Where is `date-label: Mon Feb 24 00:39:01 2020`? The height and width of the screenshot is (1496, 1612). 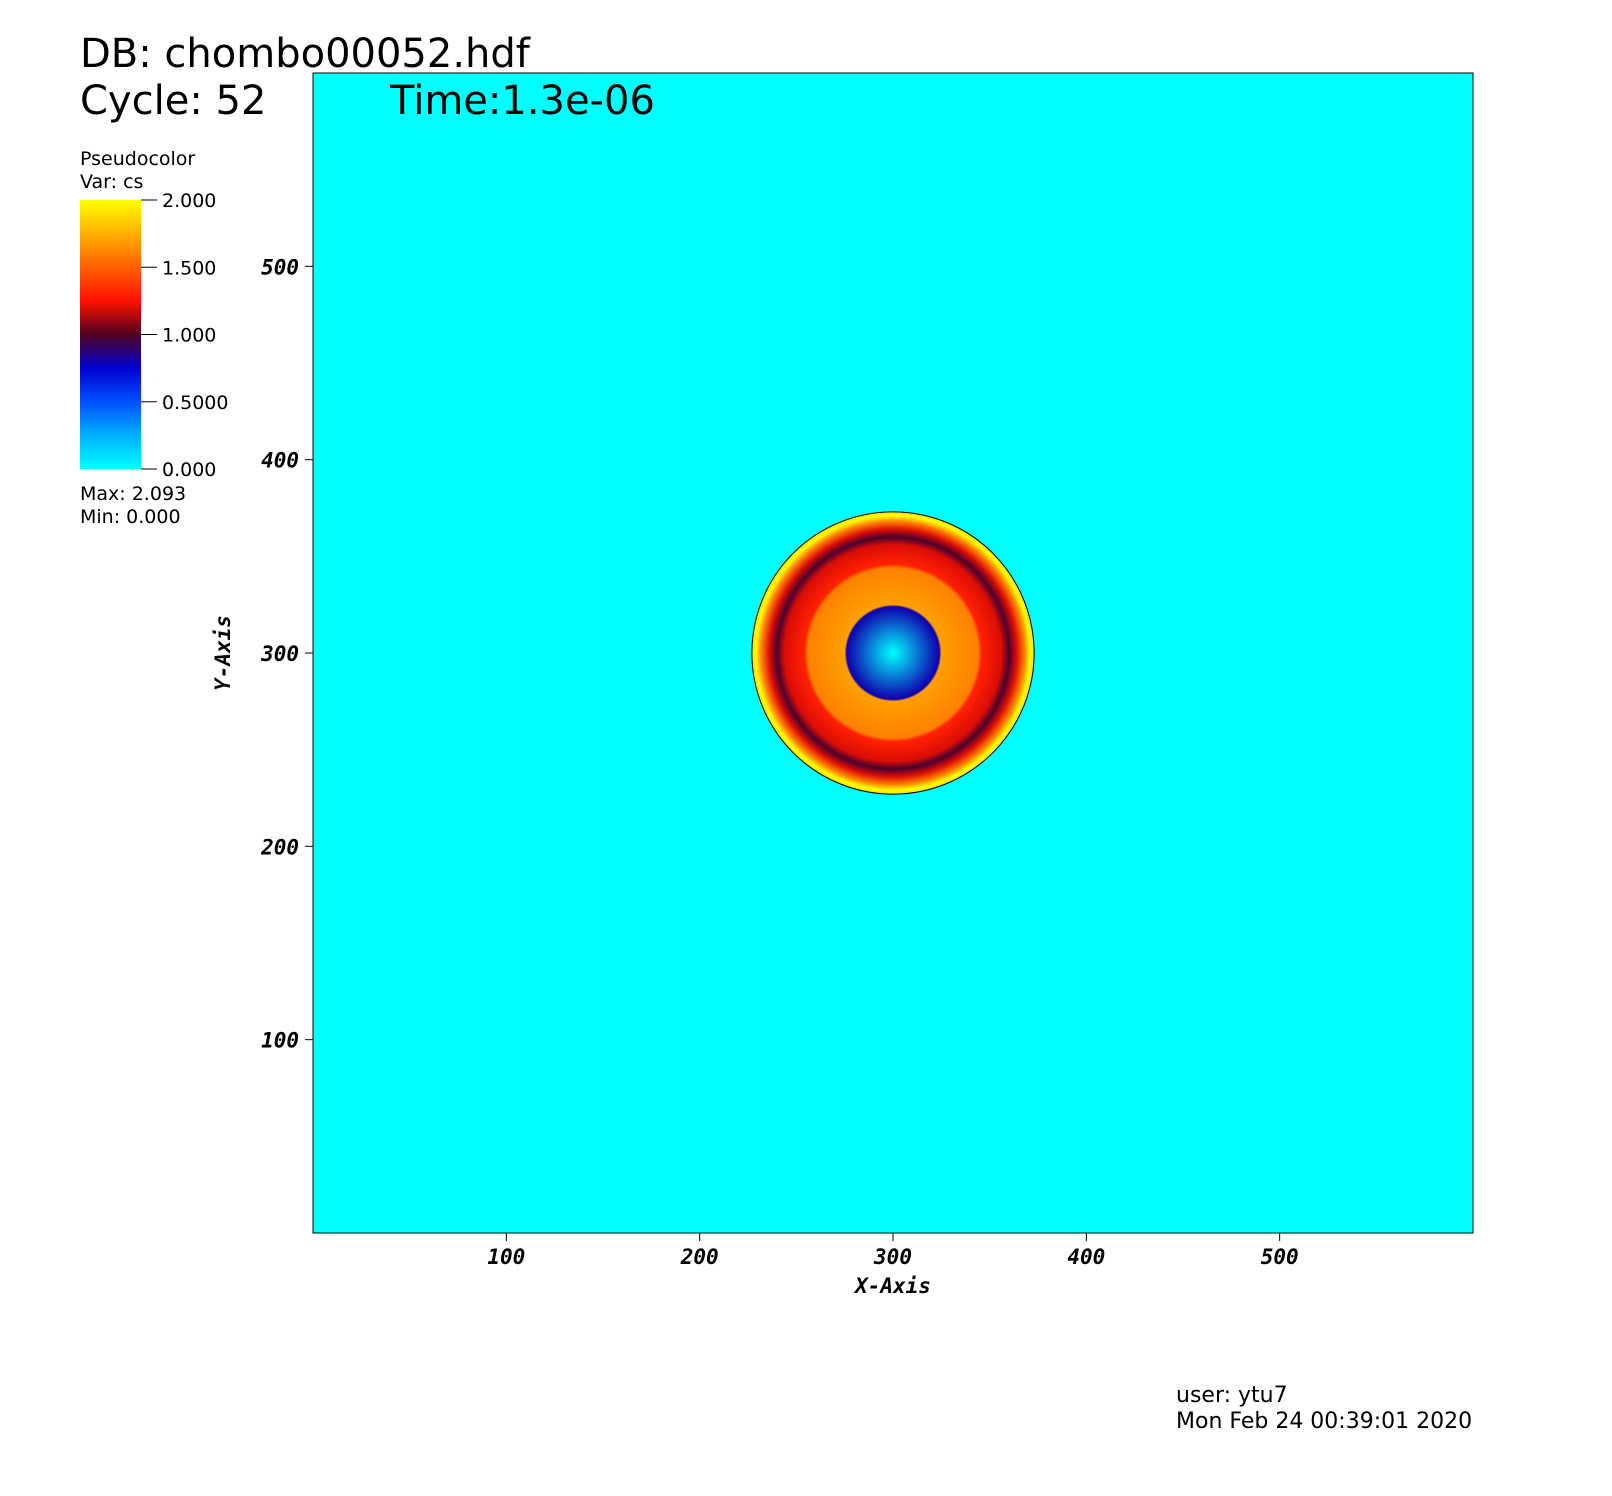 date-label: Mon Feb 24 00:39:01 2020 is located at coordinates (1324, 1421).